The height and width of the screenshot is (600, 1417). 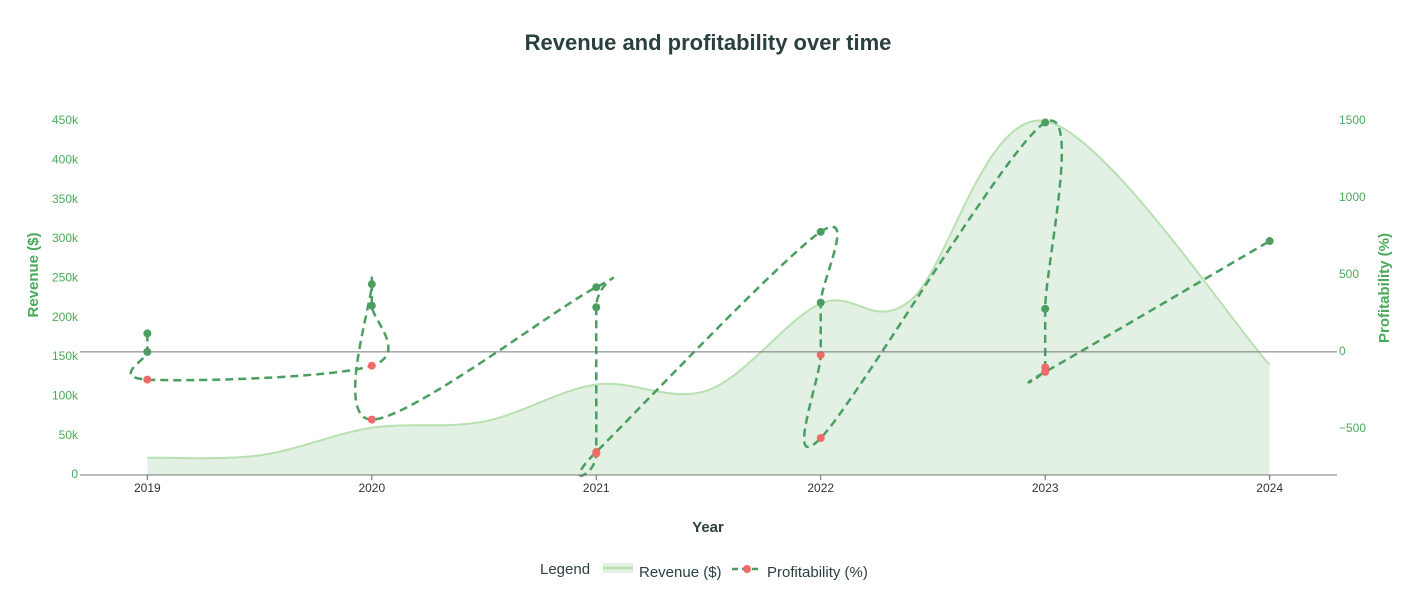 What do you see at coordinates (65, 120) in the screenshot?
I see `y-tick-label: 450k` at bounding box center [65, 120].